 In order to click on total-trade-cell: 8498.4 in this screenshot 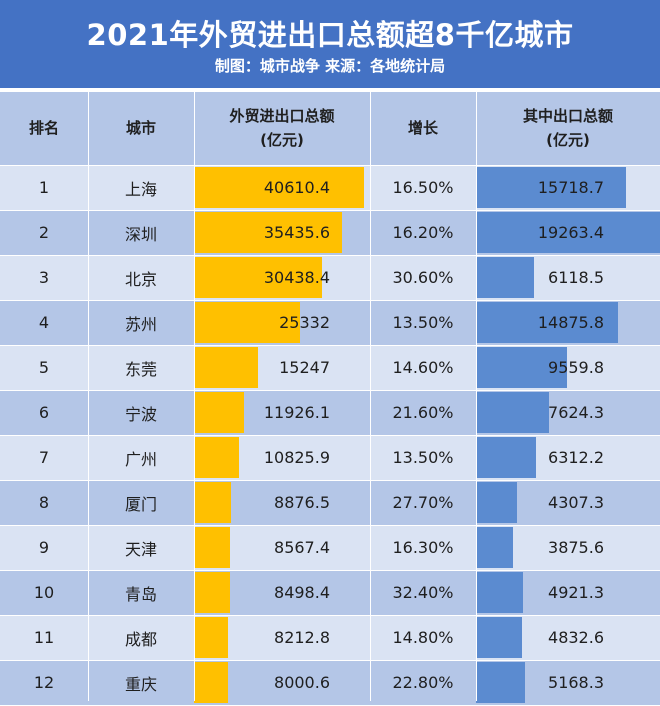, I will do `click(282, 592)`.